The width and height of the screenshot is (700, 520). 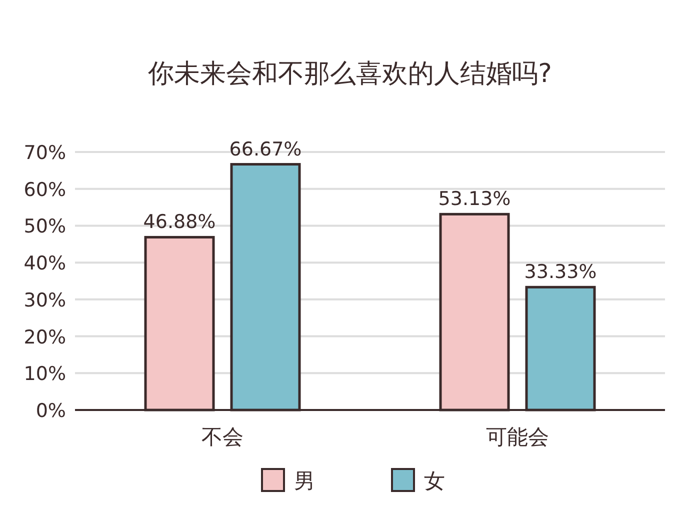 What do you see at coordinates (45, 374) in the screenshot?
I see `y-tick-label: 10%` at bounding box center [45, 374].